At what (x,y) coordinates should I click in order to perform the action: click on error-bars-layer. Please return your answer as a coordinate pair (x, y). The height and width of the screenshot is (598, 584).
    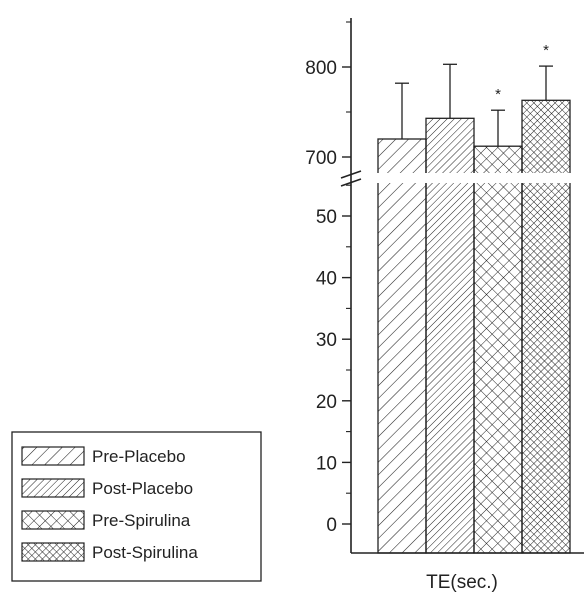
    Looking at the image, I should click on (474, 105).